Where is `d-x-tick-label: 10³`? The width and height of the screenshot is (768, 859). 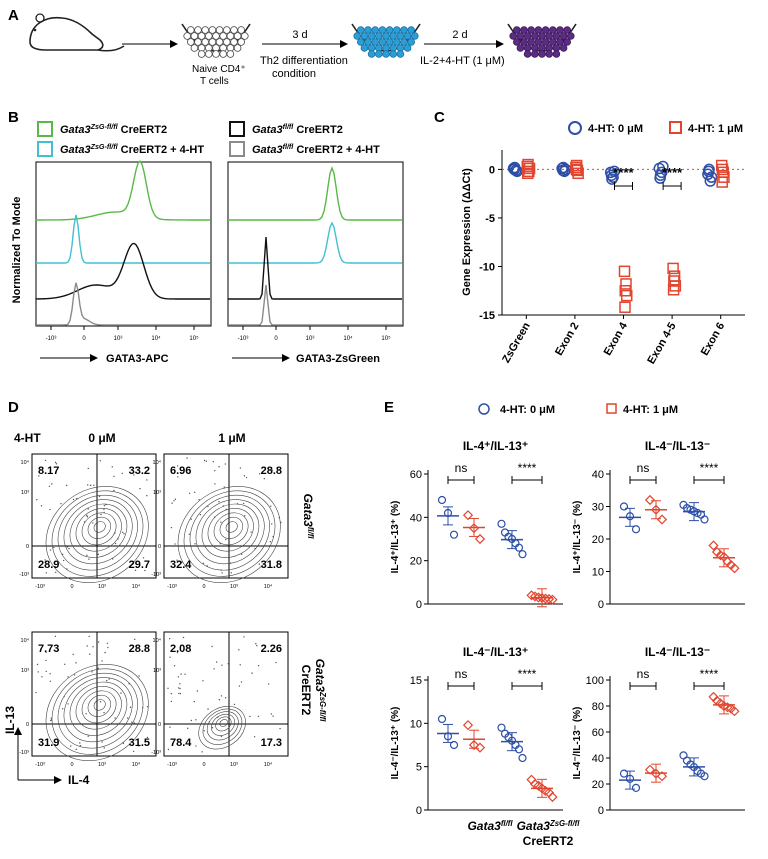
d-x-tick-label: 10³ is located at coordinates (234, 765).